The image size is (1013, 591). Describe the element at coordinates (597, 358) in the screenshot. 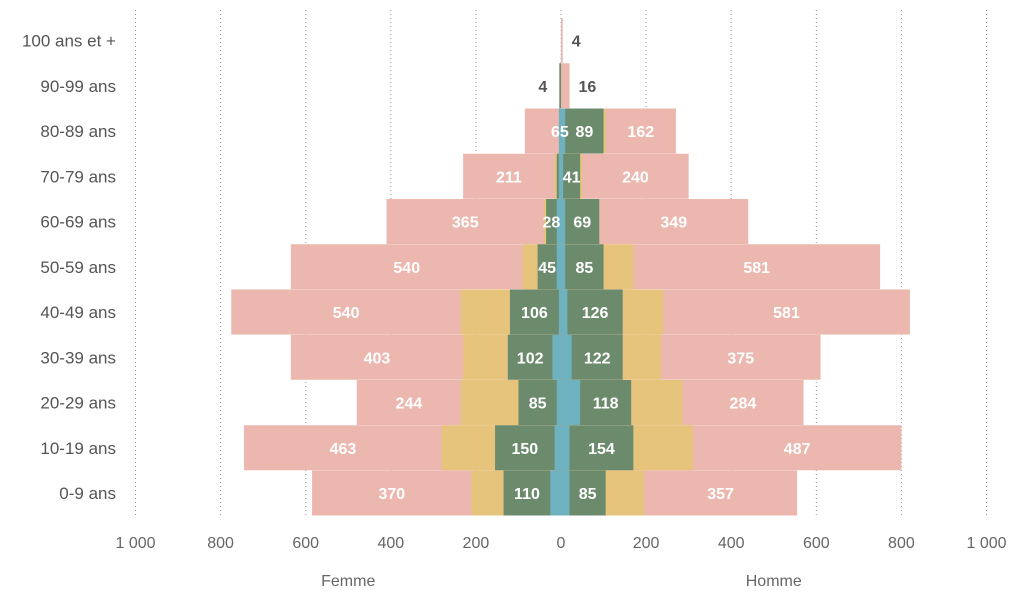

I see `data-label-layer3-homme-7: 122` at that location.